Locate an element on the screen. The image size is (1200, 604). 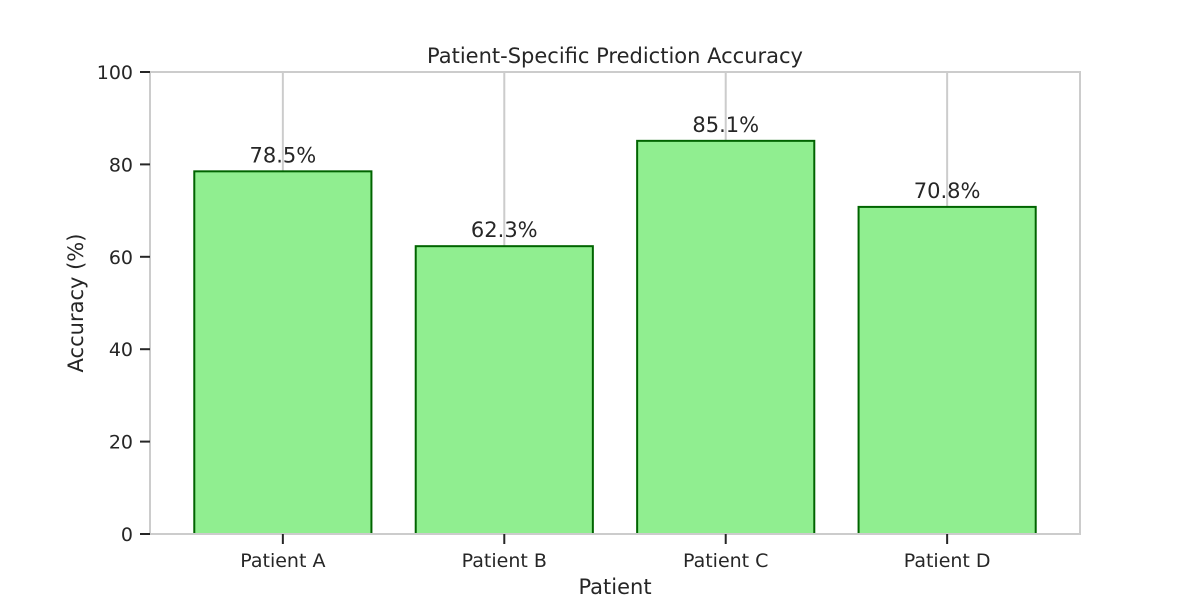
x-tick-label: Patient D is located at coordinates (947, 561).